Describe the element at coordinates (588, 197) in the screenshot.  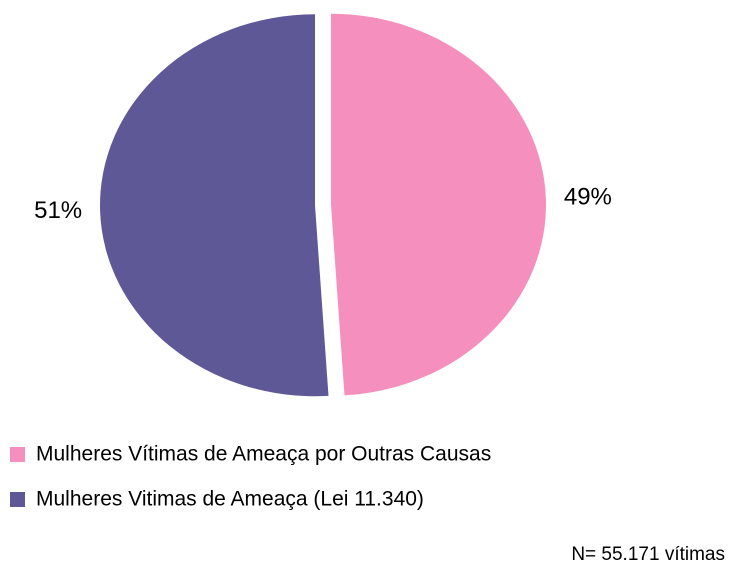
I see `data-label: 49%` at that location.